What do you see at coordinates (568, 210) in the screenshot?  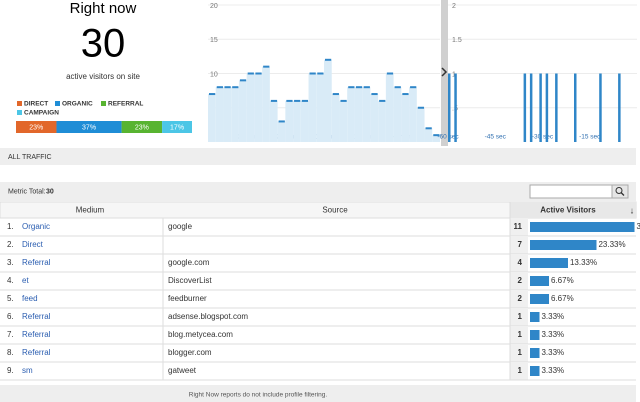 I see `column-header: Active Visitors` at bounding box center [568, 210].